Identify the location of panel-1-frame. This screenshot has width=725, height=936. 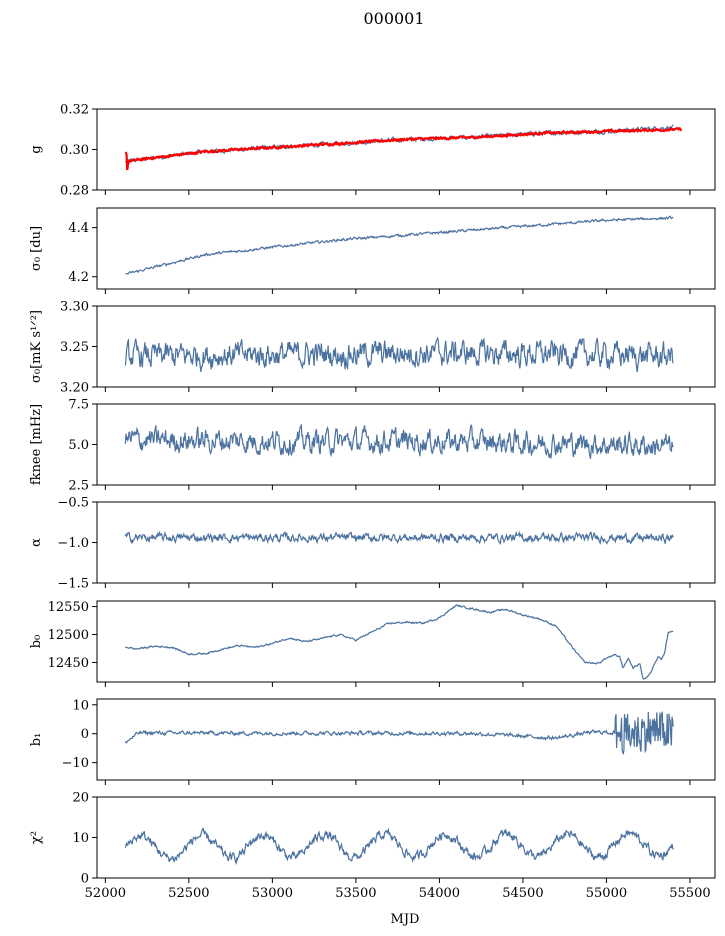
(406, 149).